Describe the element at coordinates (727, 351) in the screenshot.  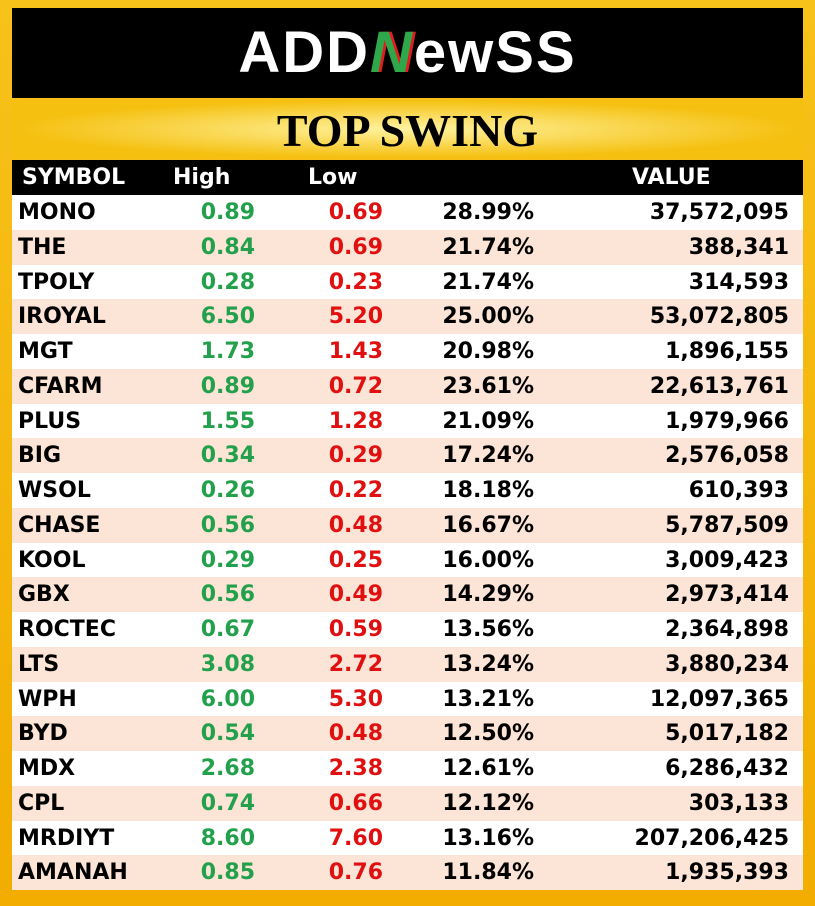
I see `value-cell: 1,896,155` at that location.